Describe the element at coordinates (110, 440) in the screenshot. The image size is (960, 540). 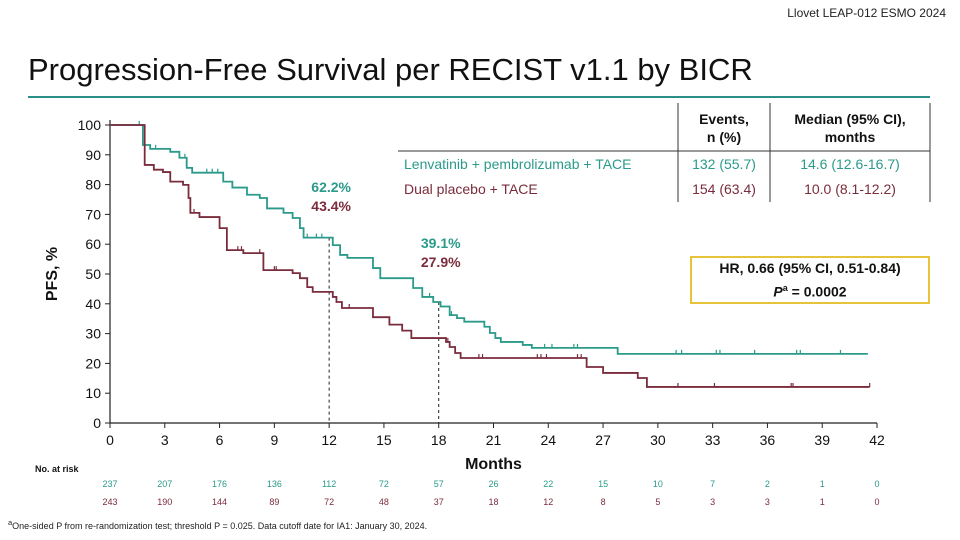
I see `x-tick-label: 0` at that location.